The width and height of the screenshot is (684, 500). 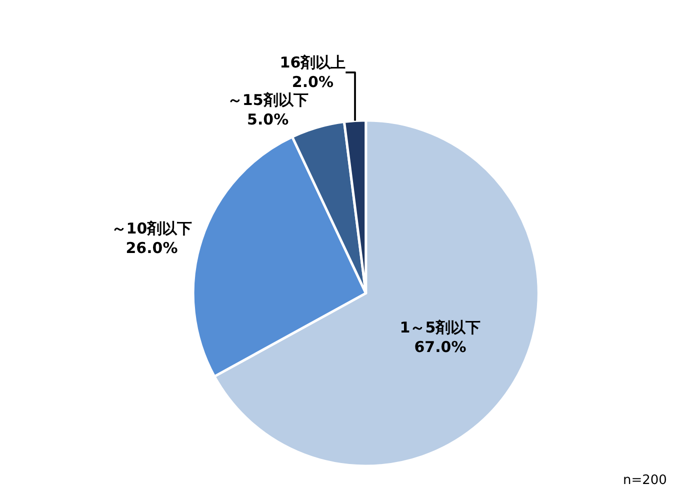 I want to click on slice-label: ～10剤以下, so click(x=151, y=228).